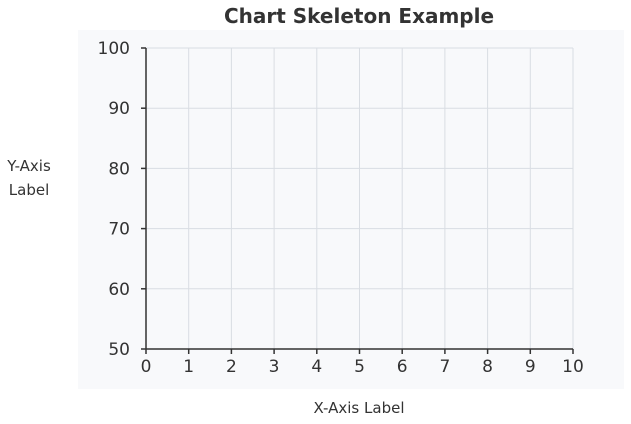 This screenshot has width=631, height=424. I want to click on x-tick-label: 3, so click(274, 367).